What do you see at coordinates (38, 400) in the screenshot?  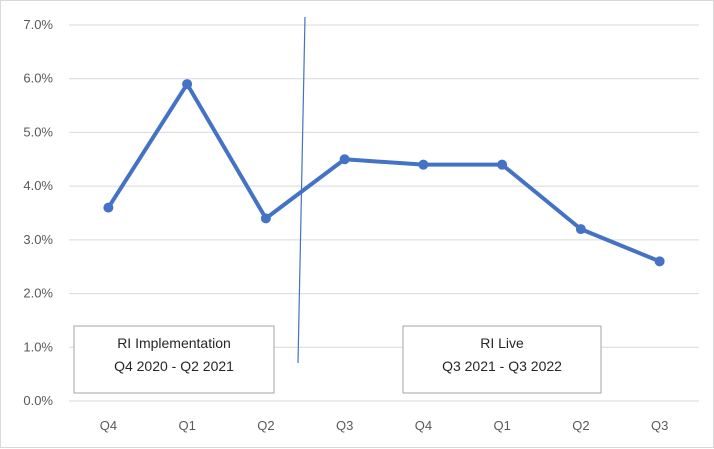 I see `y-tick-label: 0.0%` at bounding box center [38, 400].